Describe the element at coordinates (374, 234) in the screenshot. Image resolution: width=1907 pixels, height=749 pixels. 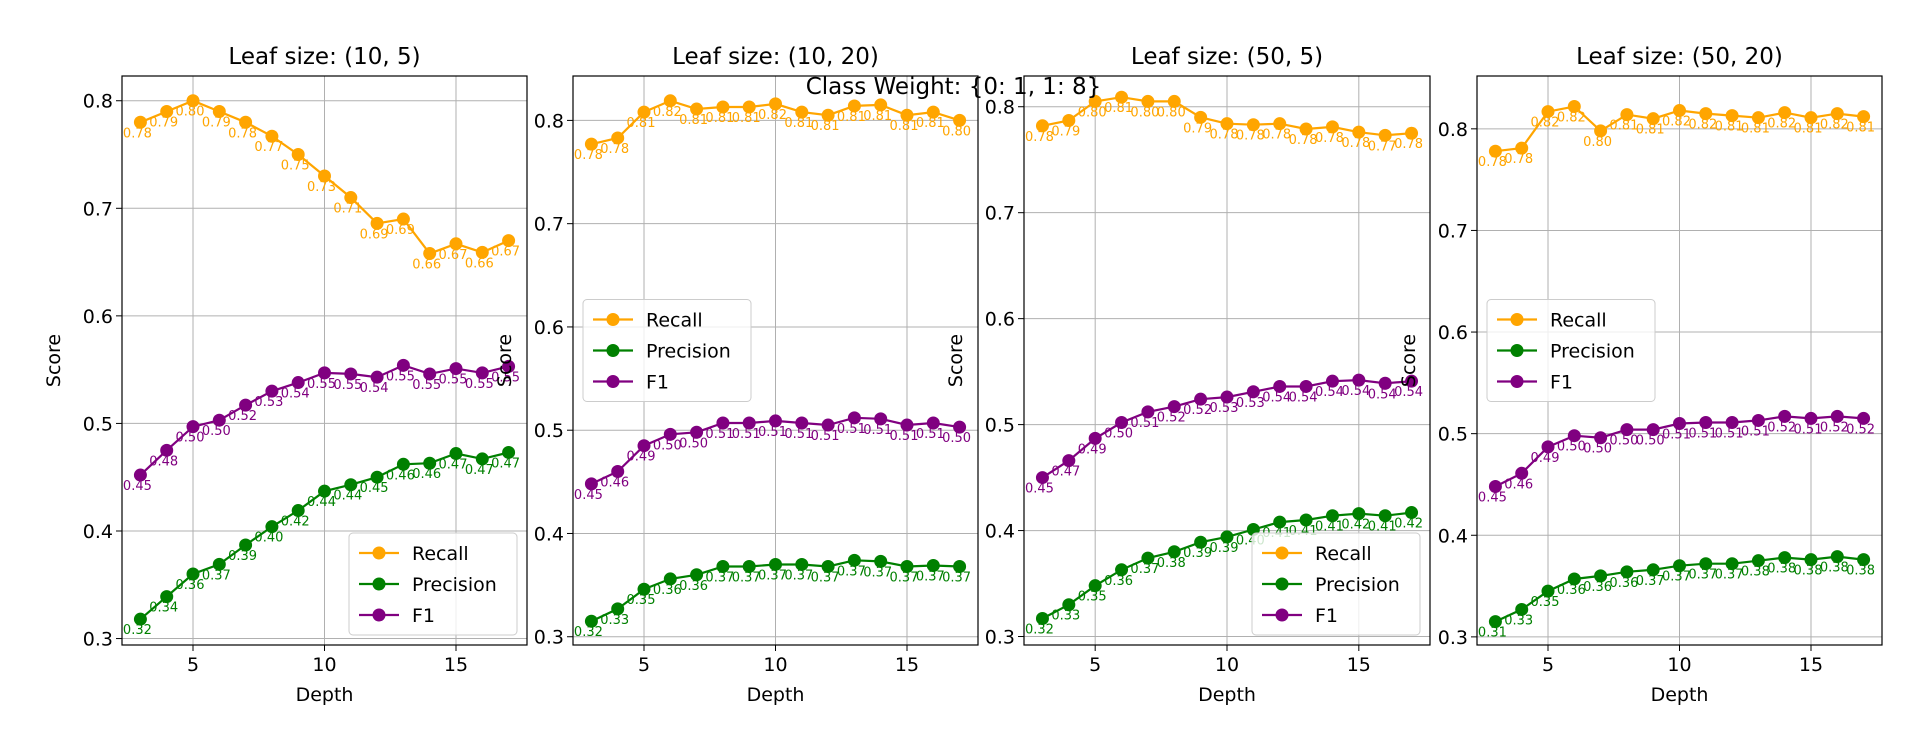
I see `data-label-recall: 0.69` at that location.